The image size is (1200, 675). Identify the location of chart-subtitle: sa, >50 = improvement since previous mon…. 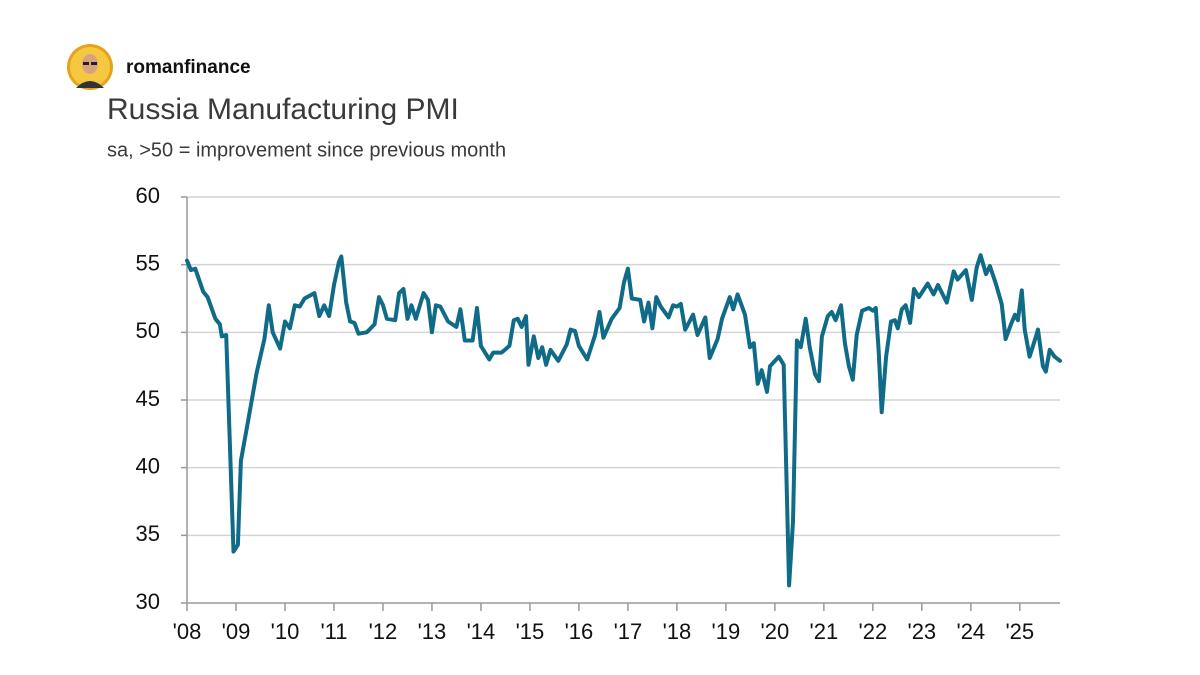
(306, 150).